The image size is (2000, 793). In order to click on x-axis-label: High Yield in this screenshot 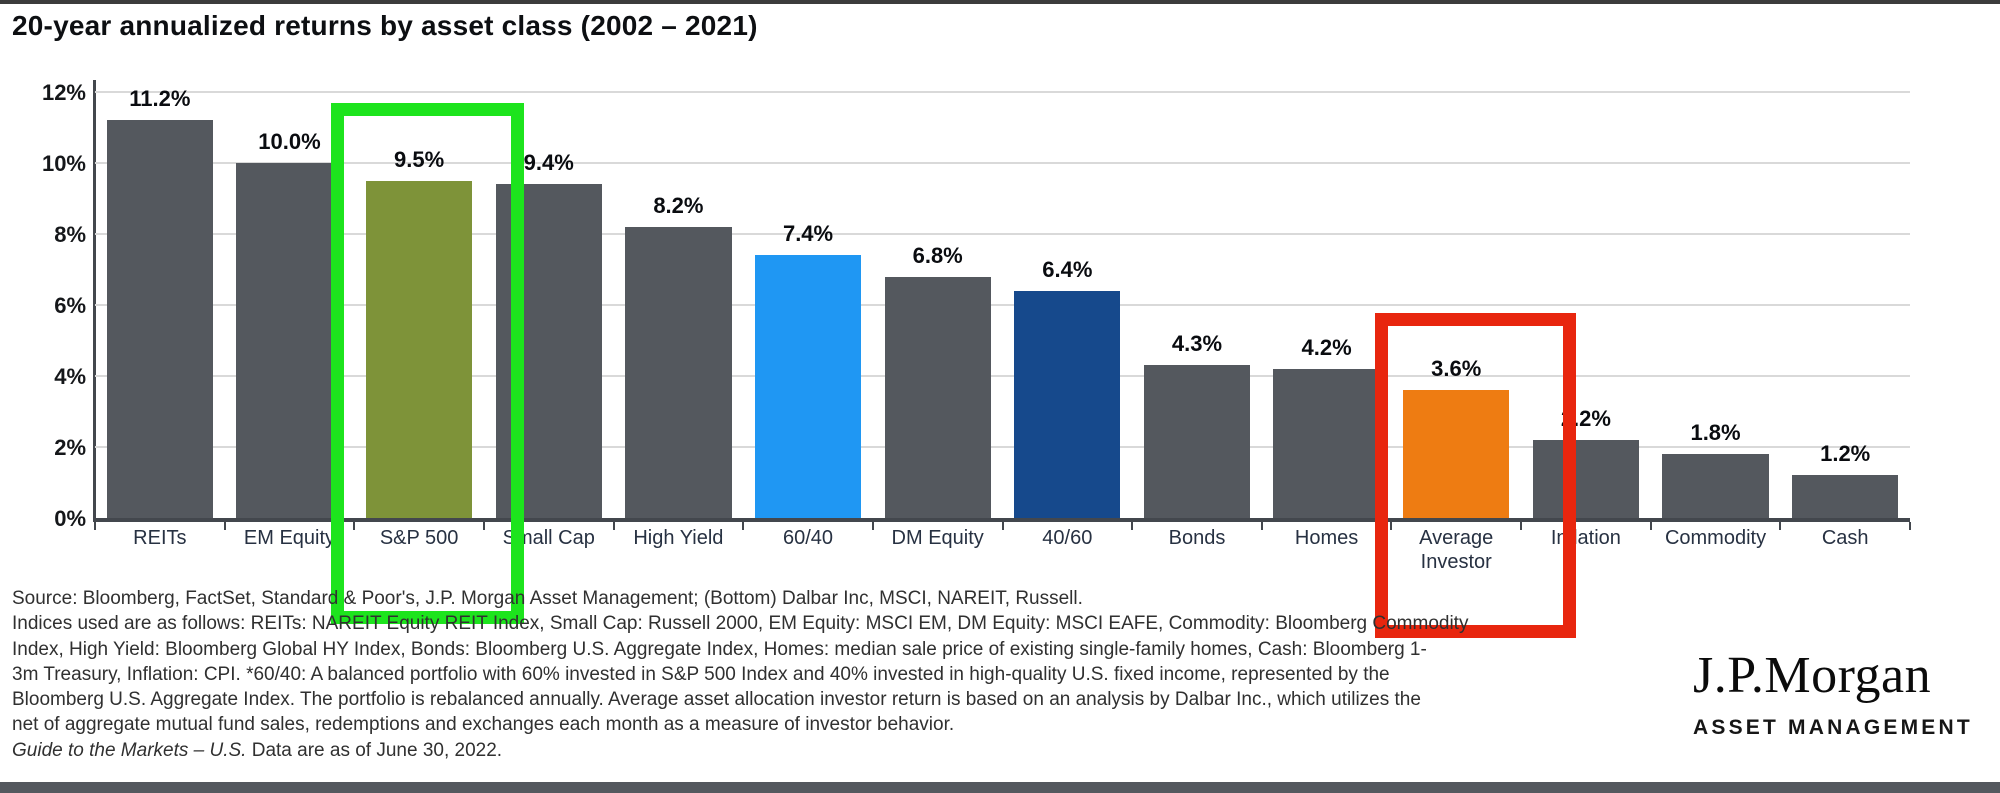, I will do `click(678, 538)`.